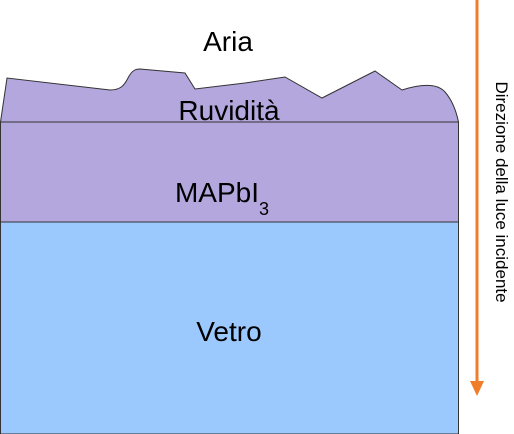  I want to click on perovskite-label-main: MAPbI, so click(217, 192).